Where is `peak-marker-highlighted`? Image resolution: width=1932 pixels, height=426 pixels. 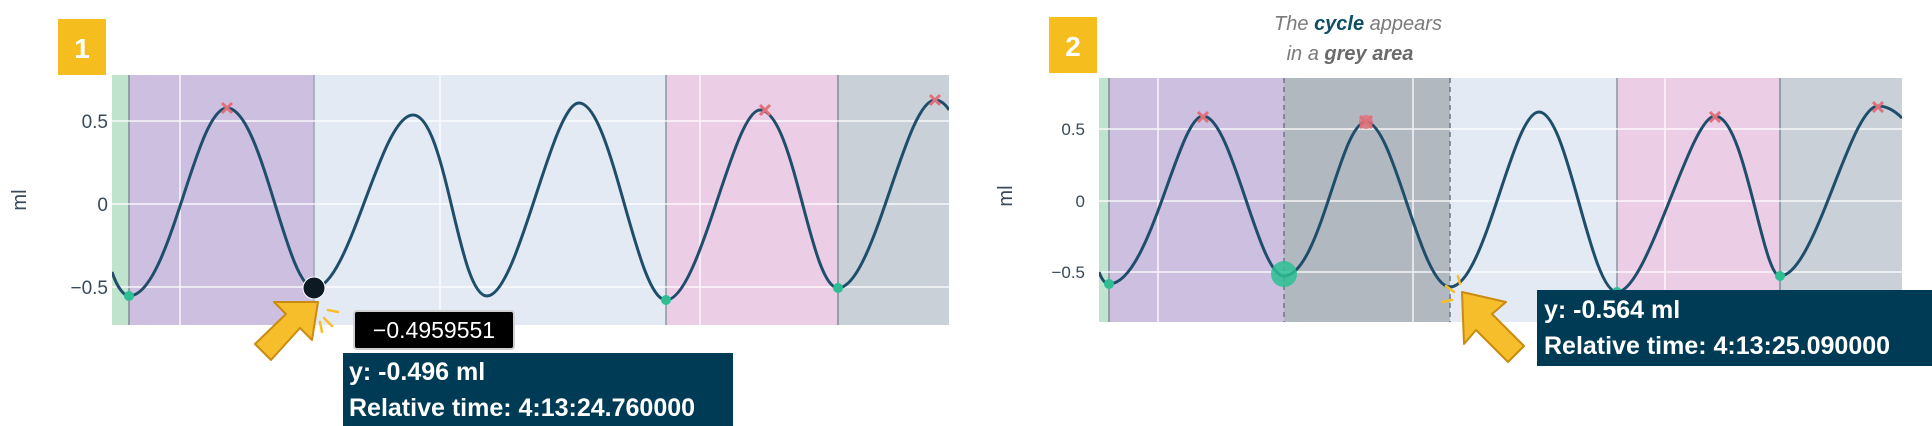
peak-marker-highlighted is located at coordinates (1366, 122).